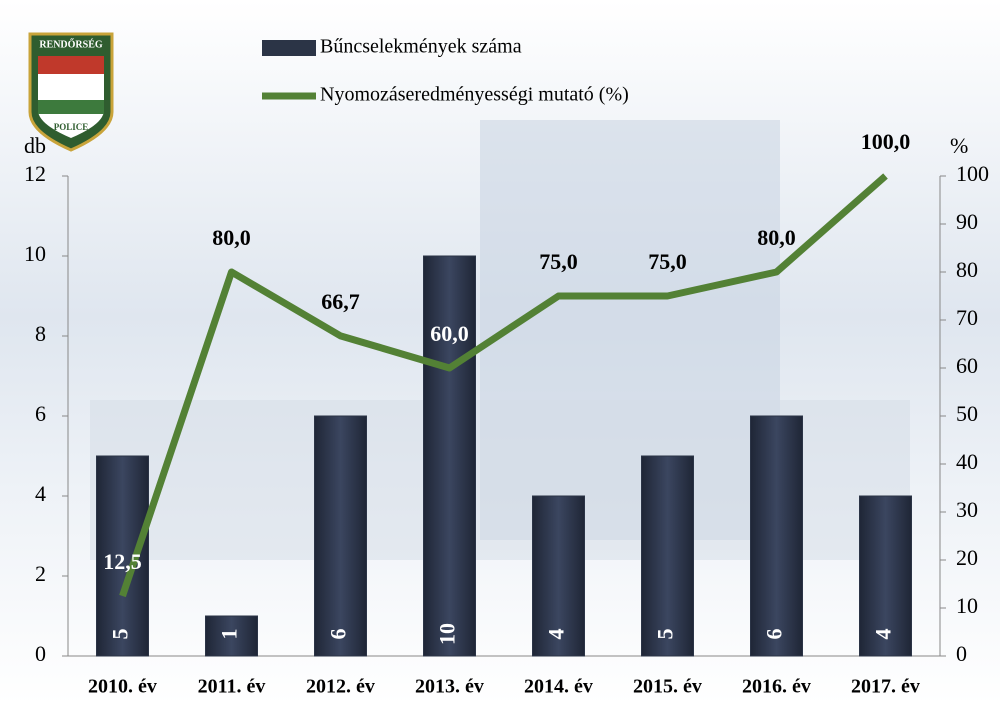  What do you see at coordinates (35, 173) in the screenshot?
I see `y-tick-label: 12` at bounding box center [35, 173].